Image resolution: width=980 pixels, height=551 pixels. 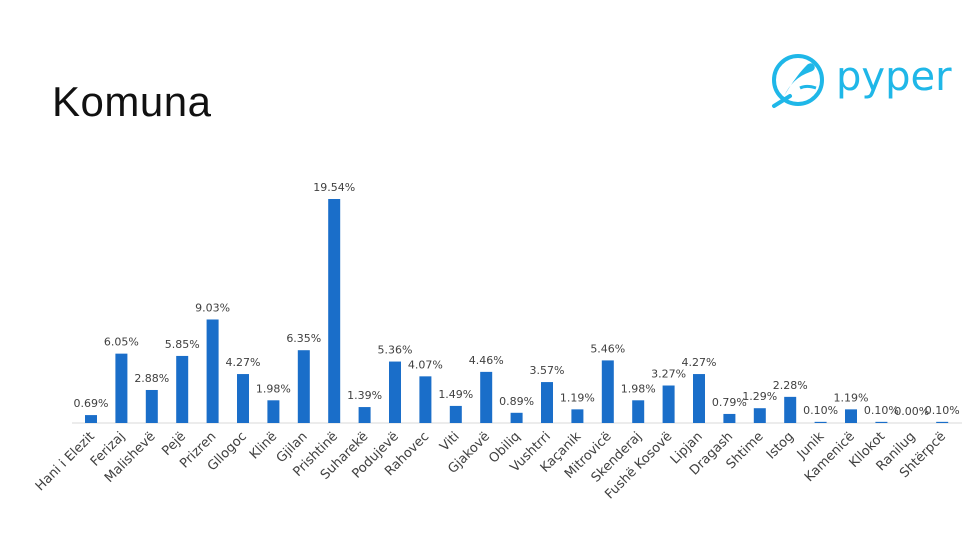 I want to click on data-label: 9.03%, so click(x=212, y=307).